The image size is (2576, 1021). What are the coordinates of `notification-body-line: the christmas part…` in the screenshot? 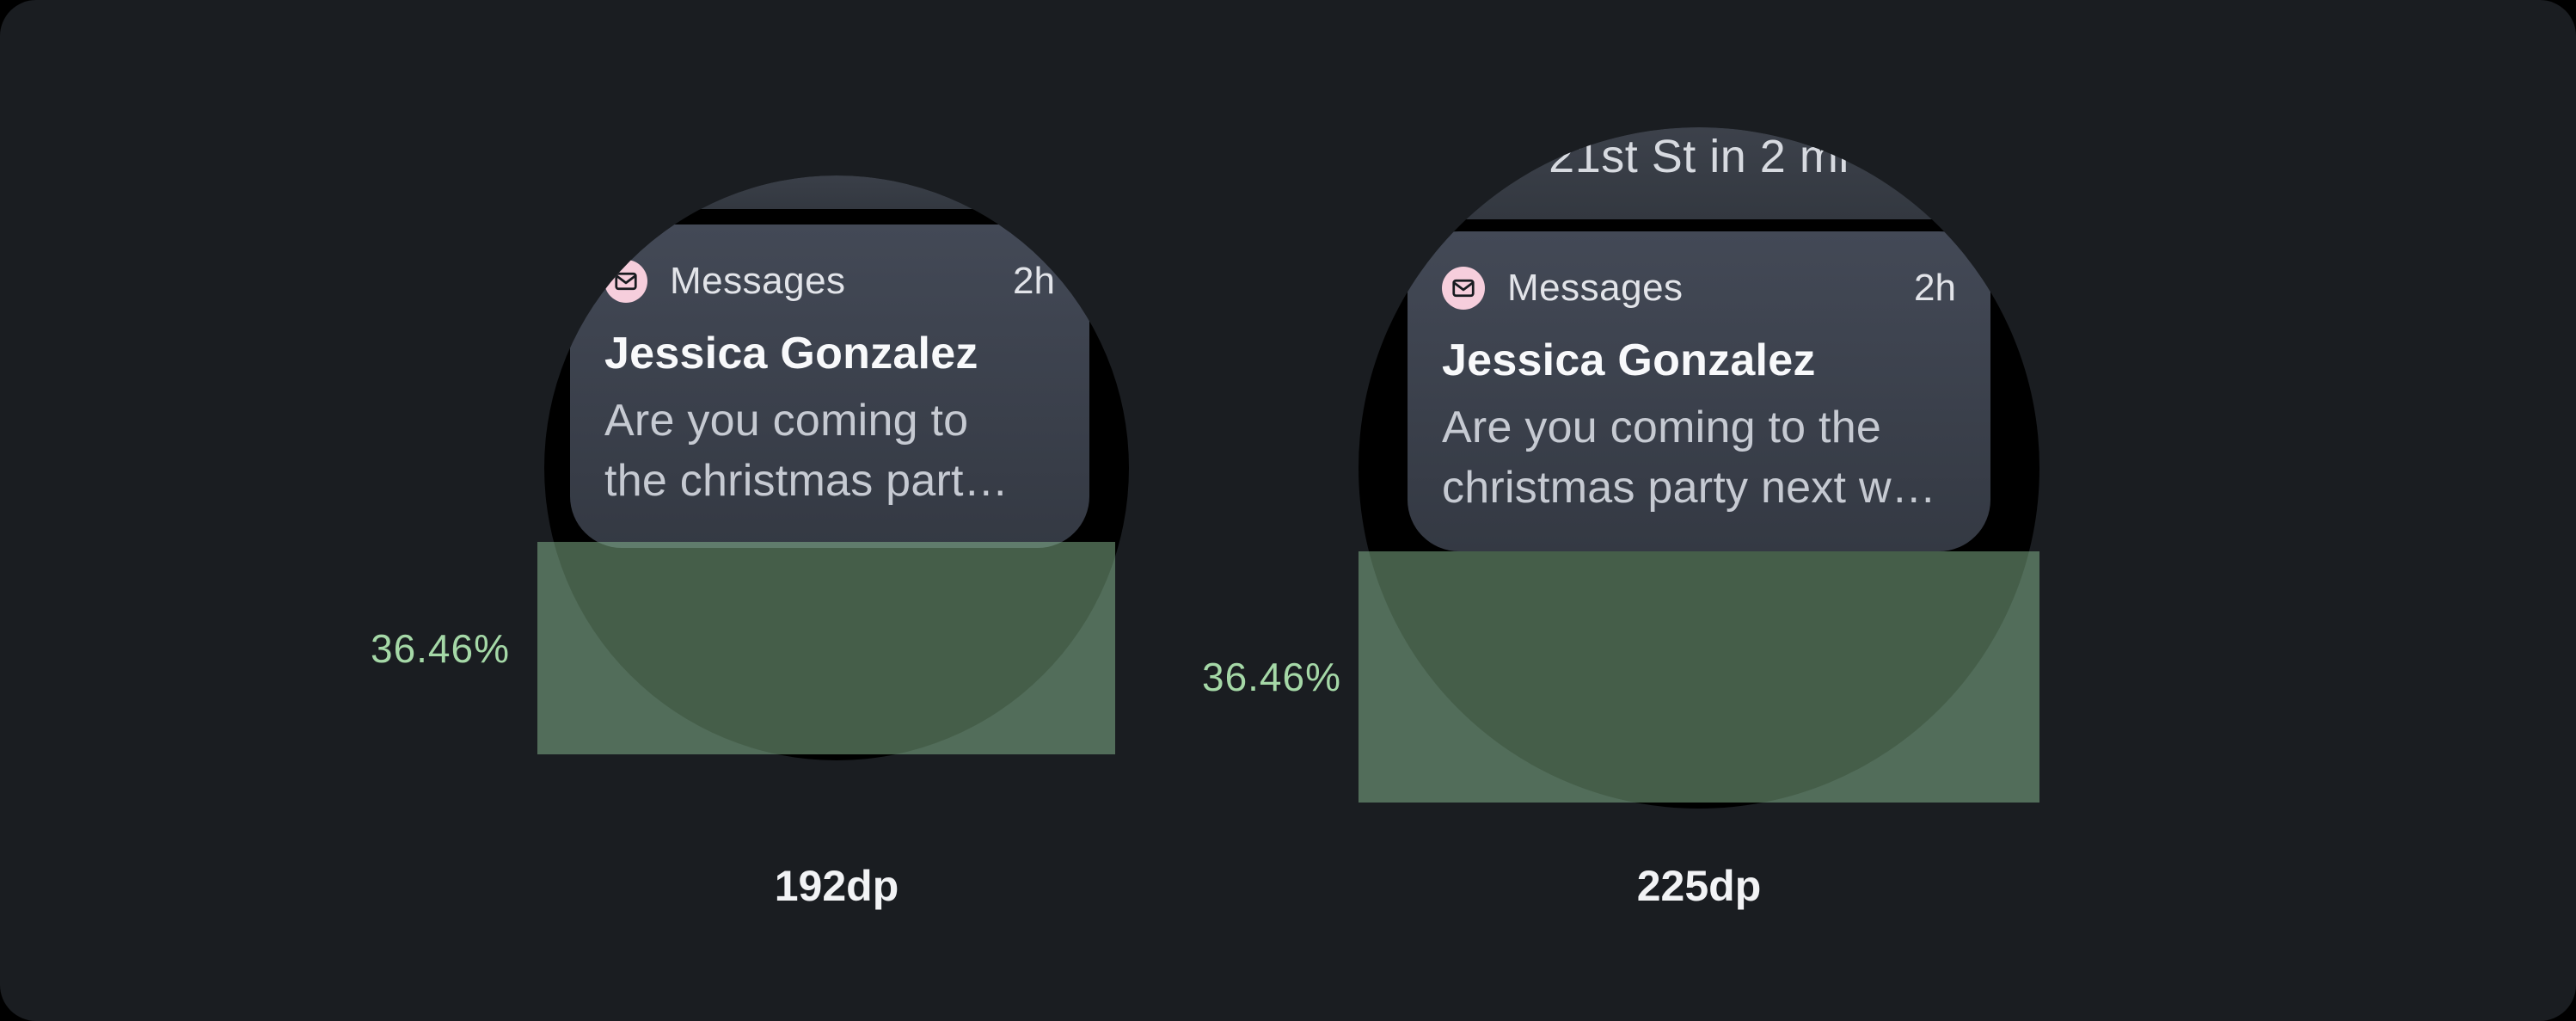 It's located at (806, 481).